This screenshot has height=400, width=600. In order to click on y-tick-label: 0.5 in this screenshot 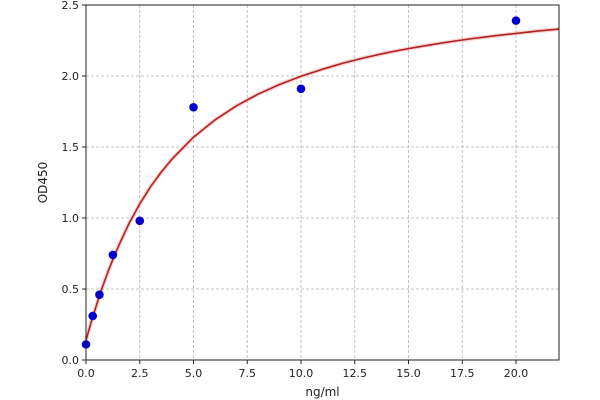, I will do `click(71, 289)`.